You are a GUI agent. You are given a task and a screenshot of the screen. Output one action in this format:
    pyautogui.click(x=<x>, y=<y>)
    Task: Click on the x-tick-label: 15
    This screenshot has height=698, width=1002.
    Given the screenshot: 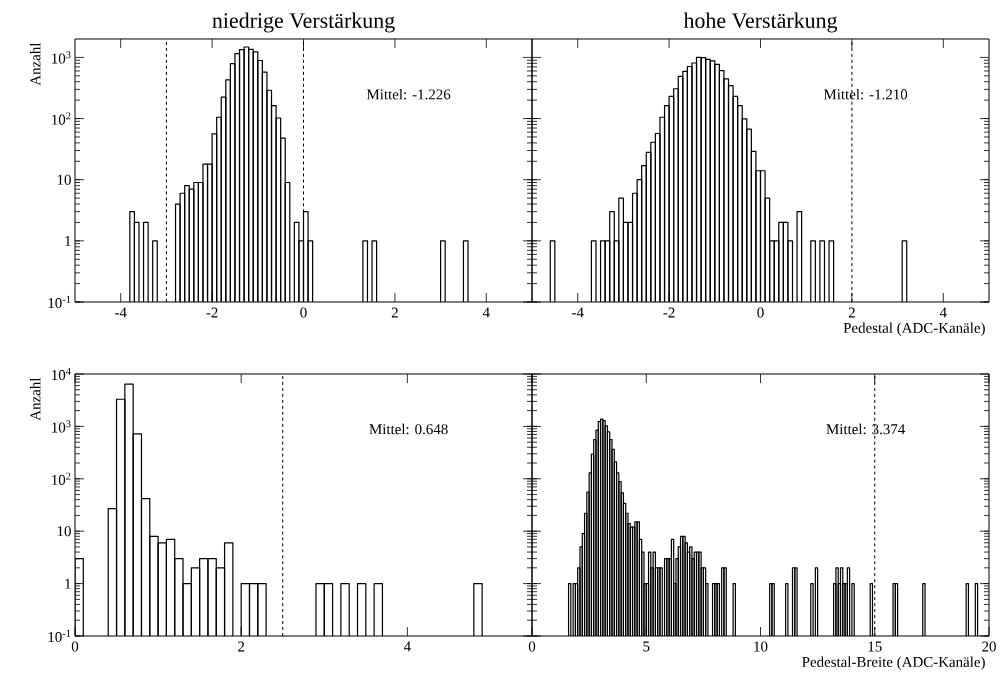 What is the action you would take?
    pyautogui.click(x=875, y=646)
    